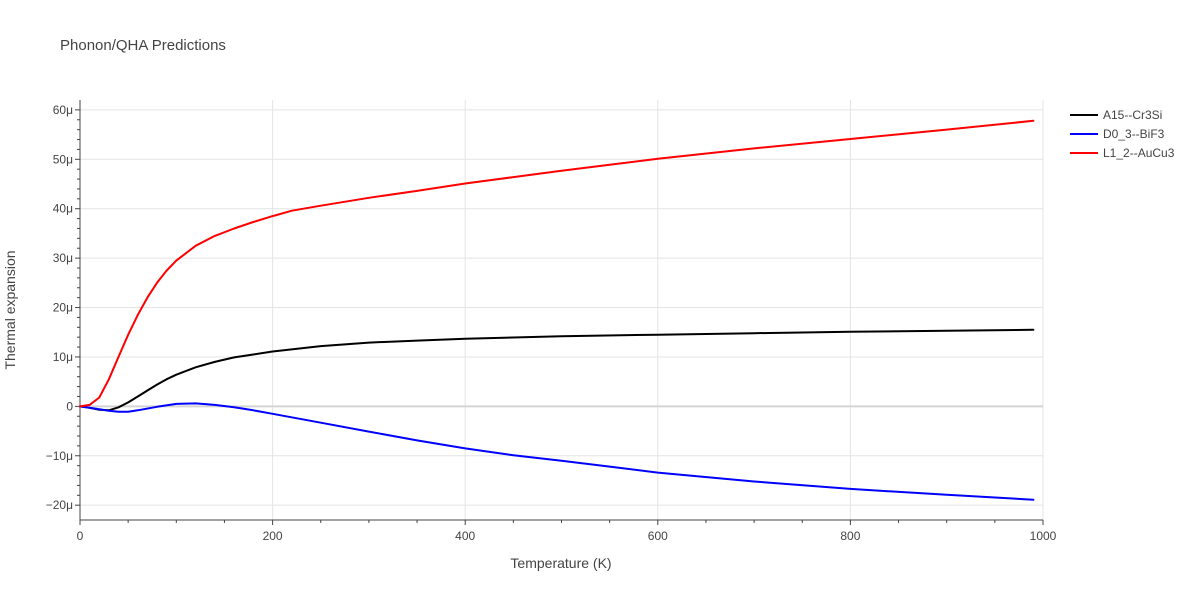  Describe the element at coordinates (143, 45) in the screenshot. I see `chart-title: Phonon/QHA Predictions` at that location.